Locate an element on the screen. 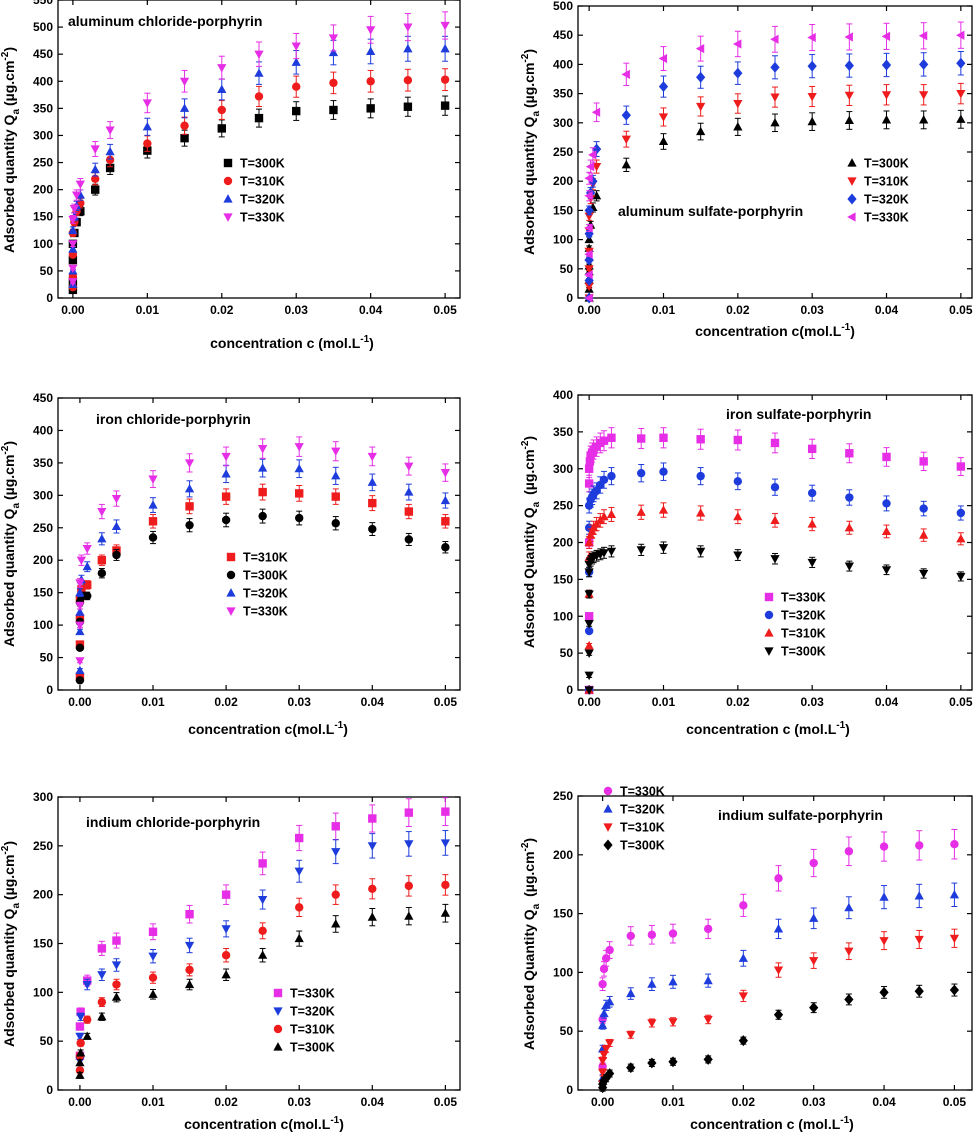 This screenshot has height=1137, width=974. y-tick-label: 500 is located at coordinates (563, 6).